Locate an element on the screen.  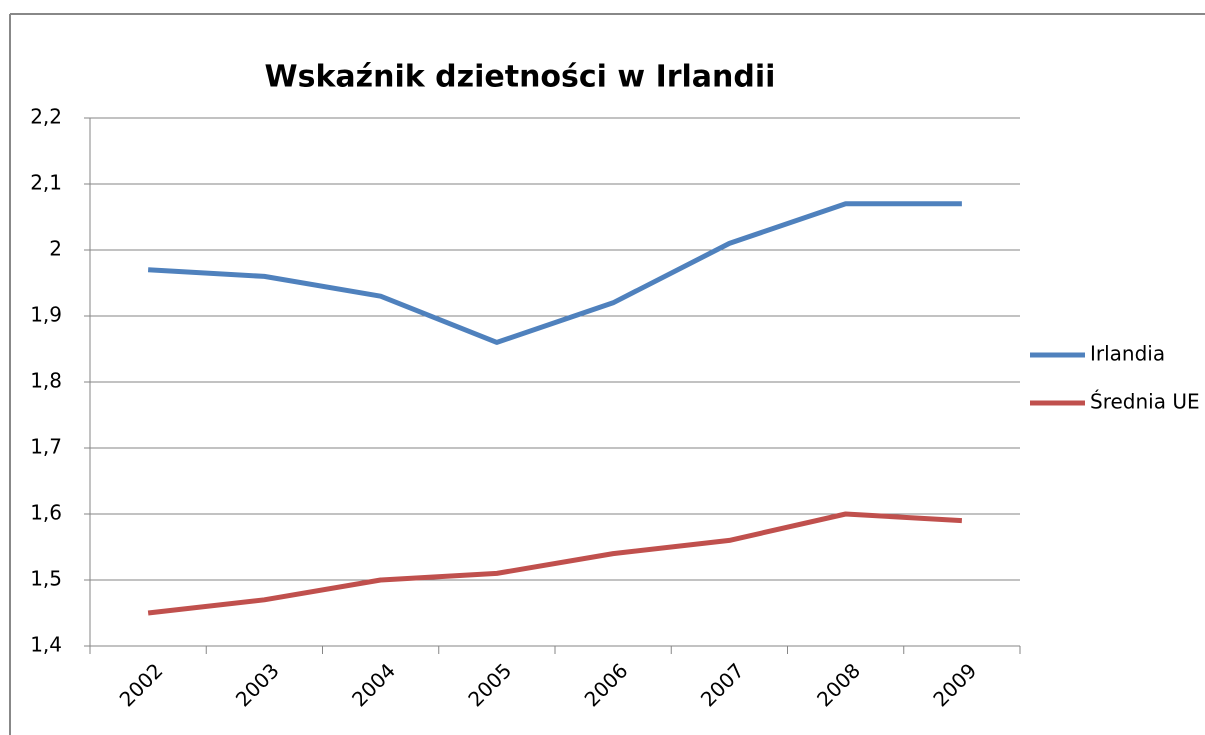
y-tick-label: 1,9 is located at coordinates (46, 315).